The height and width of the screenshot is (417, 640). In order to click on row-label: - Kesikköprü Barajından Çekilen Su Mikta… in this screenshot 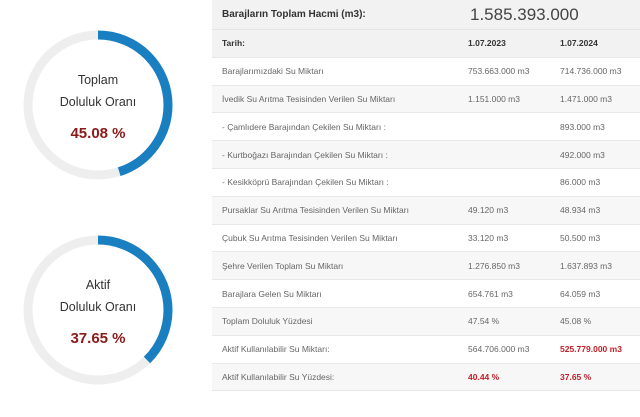, I will do `click(305, 182)`.